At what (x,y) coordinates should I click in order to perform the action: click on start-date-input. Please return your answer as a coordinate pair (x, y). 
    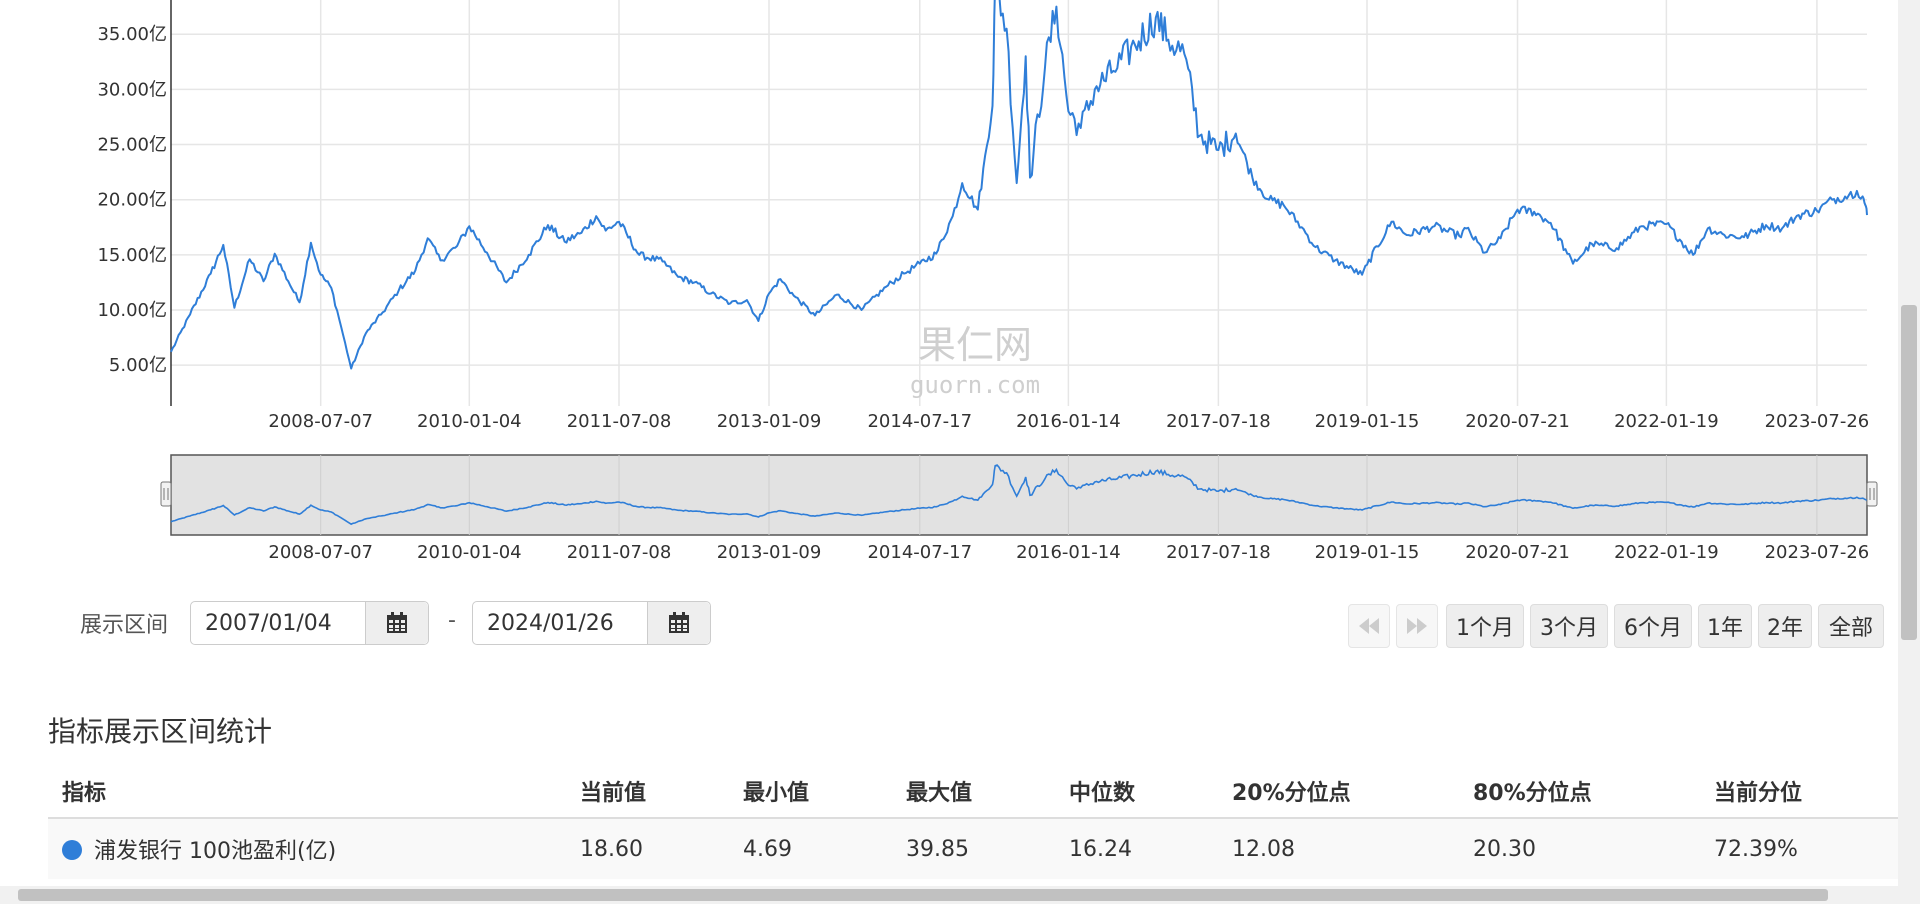
    Looking at the image, I should click on (278, 623).